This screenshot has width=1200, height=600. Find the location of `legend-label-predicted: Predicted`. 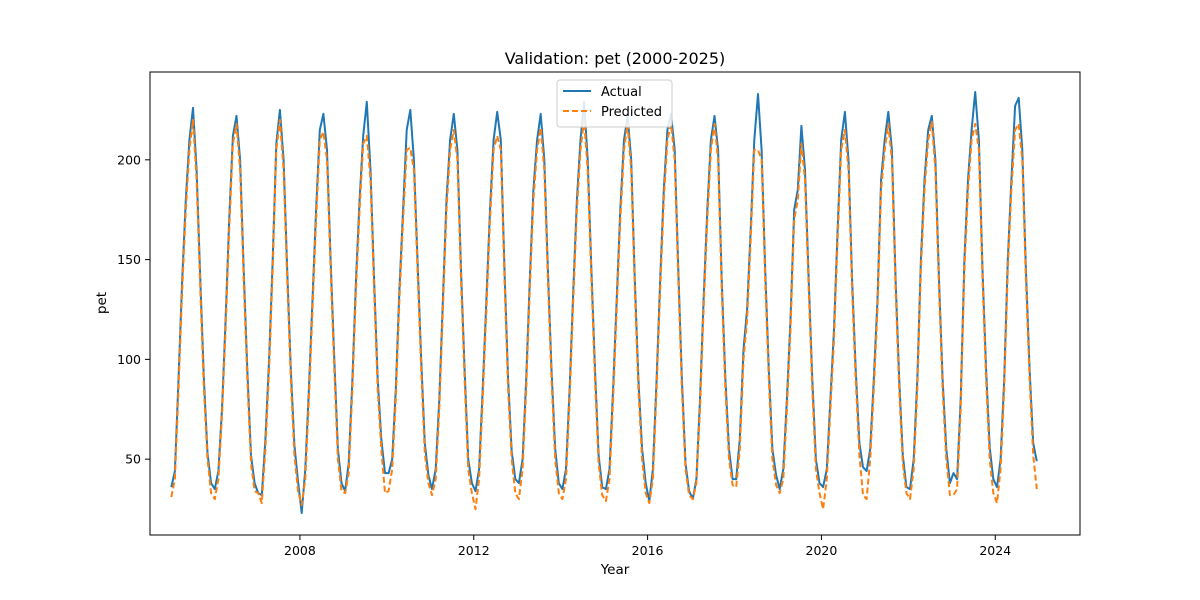

legend-label-predicted: Predicted is located at coordinates (631, 112).